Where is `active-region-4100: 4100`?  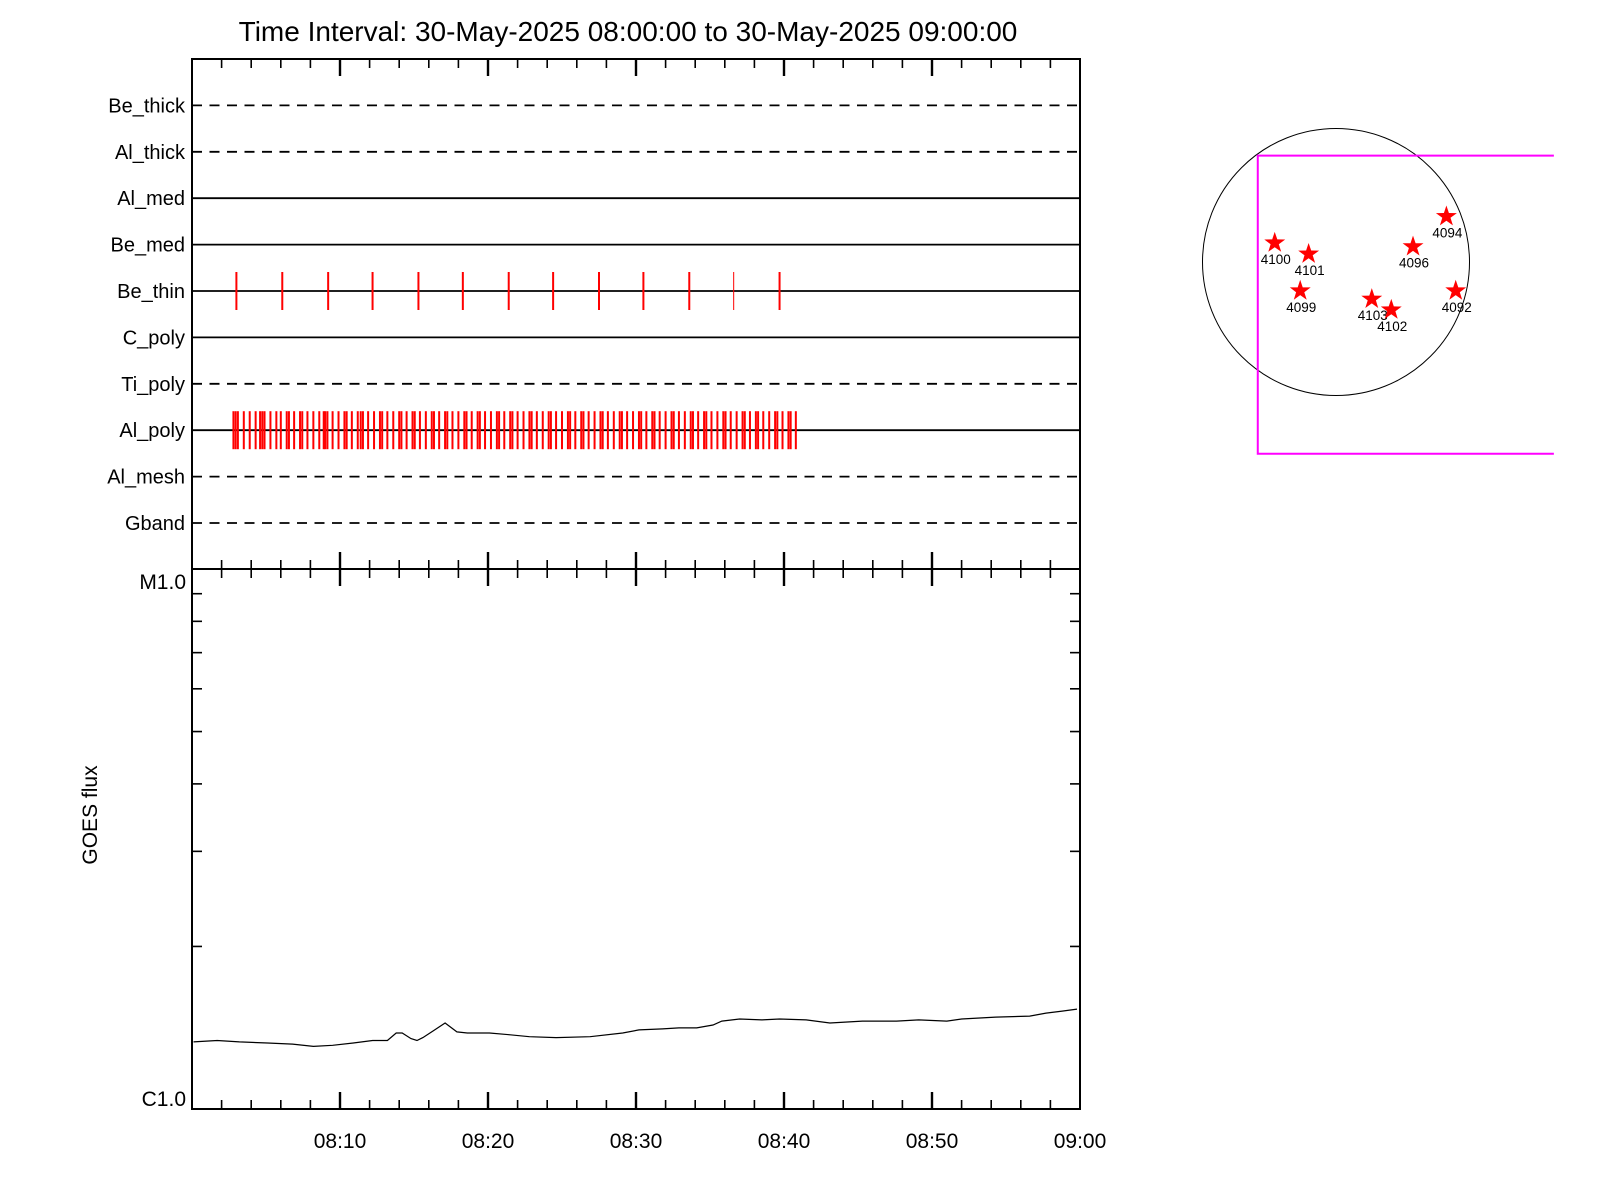 active-region-4100: 4100 is located at coordinates (1276, 249).